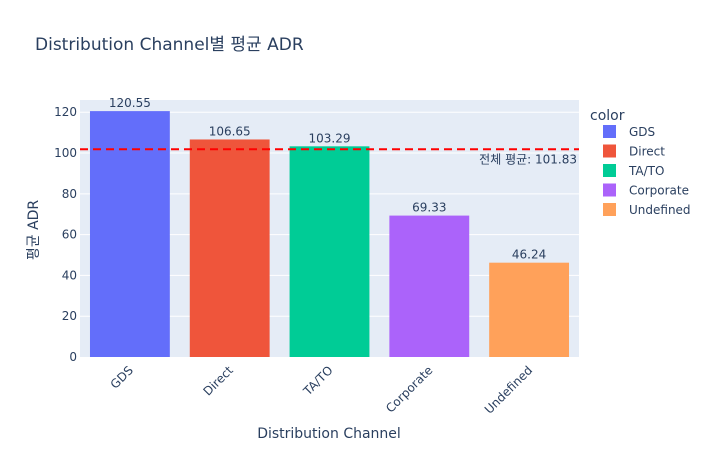 Image resolution: width=707 pixels, height=450 pixels. Describe the element at coordinates (130, 103) in the screenshot. I see `bar-value-label: 120.55` at that location.